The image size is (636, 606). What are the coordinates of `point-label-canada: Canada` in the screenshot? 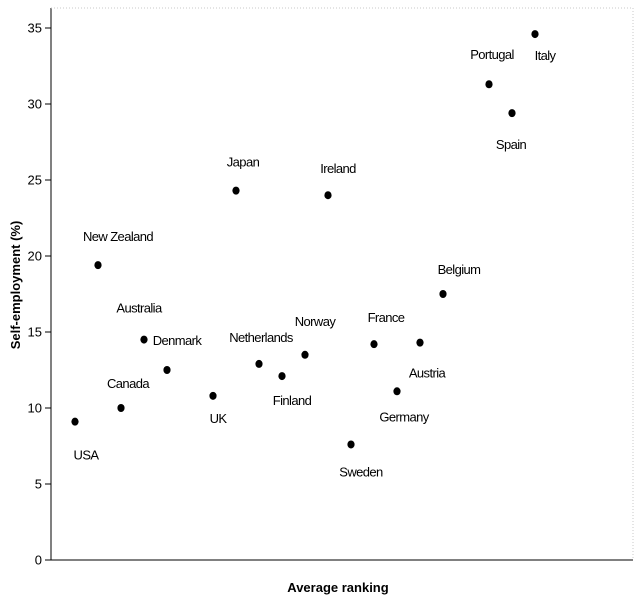 It's located at (128, 383).